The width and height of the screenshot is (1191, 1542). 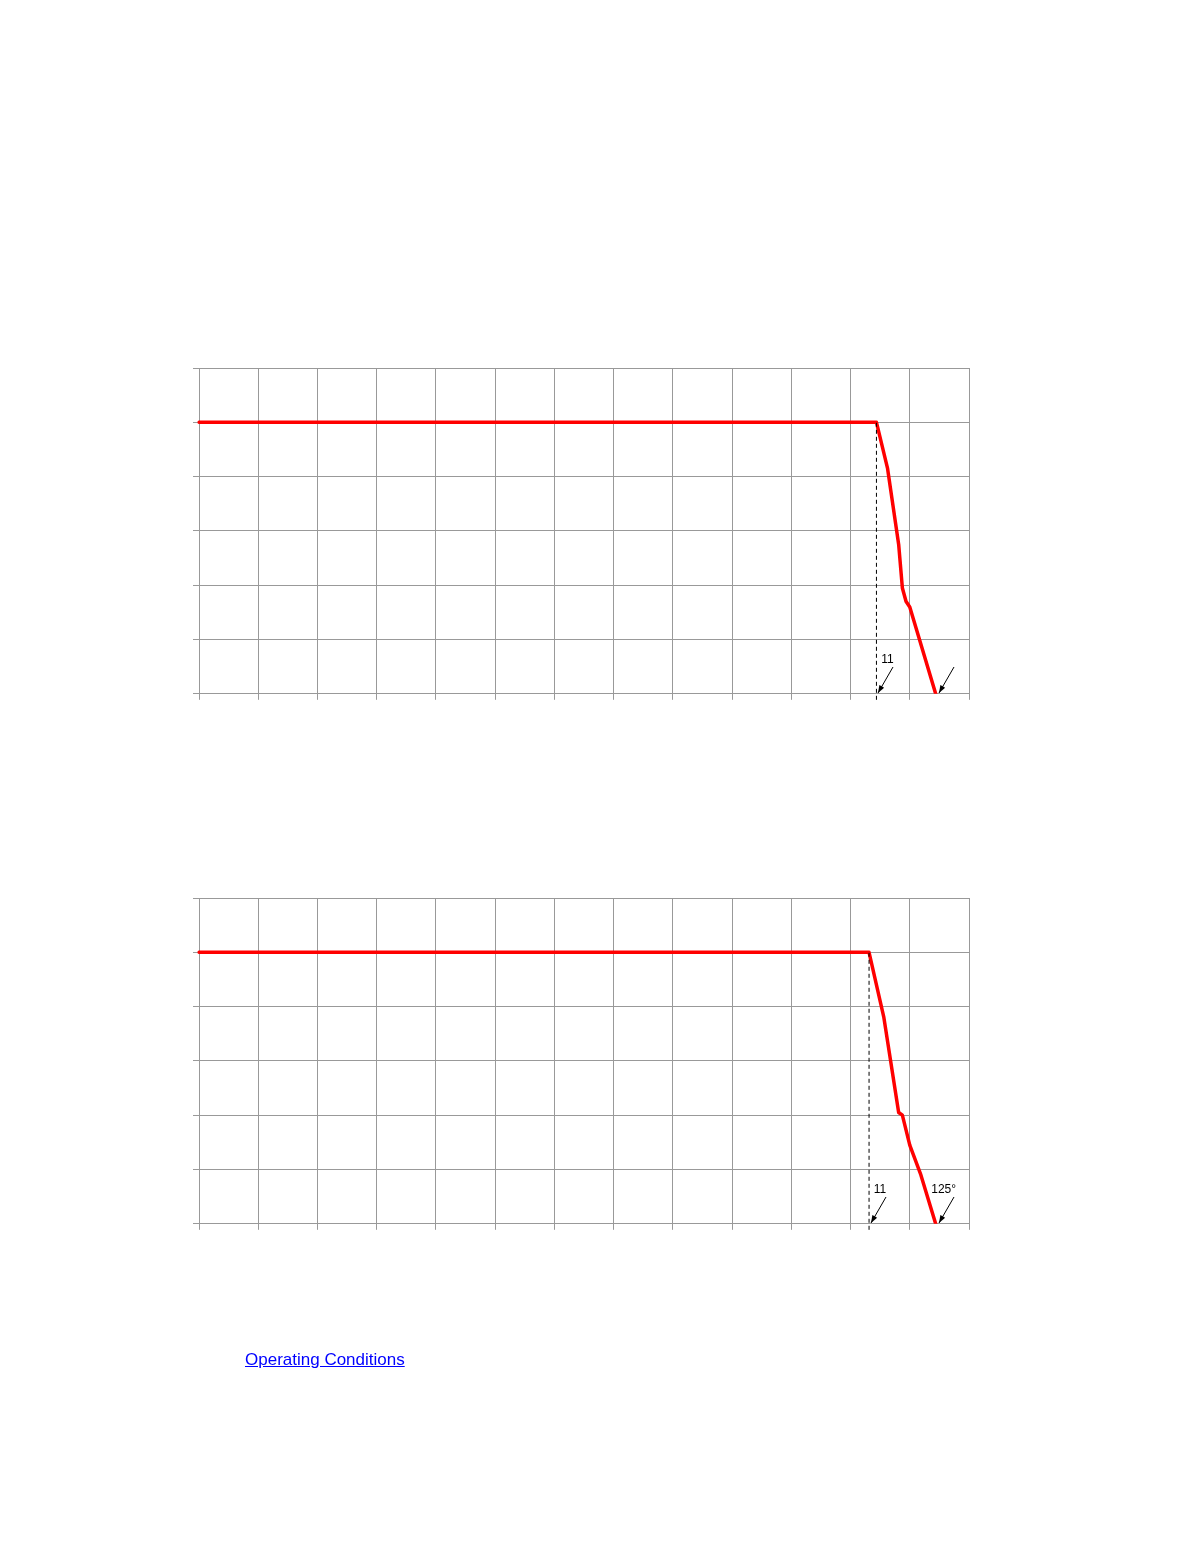 I want to click on text: Operating Conditions, so click(x=325, y=1360).